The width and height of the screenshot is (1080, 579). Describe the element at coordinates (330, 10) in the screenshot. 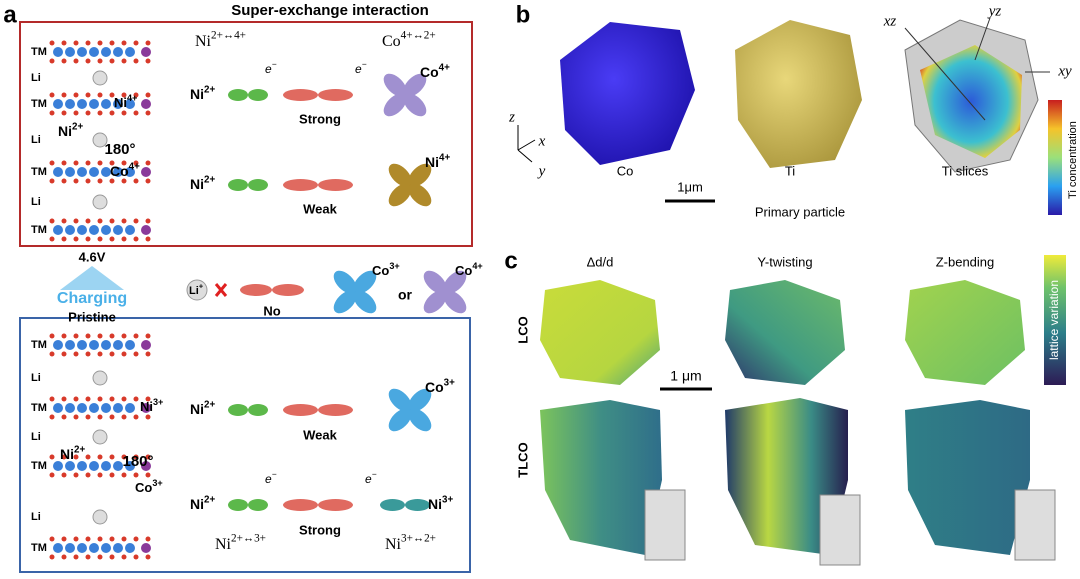

I see `label: Super-exchange interaction` at that location.